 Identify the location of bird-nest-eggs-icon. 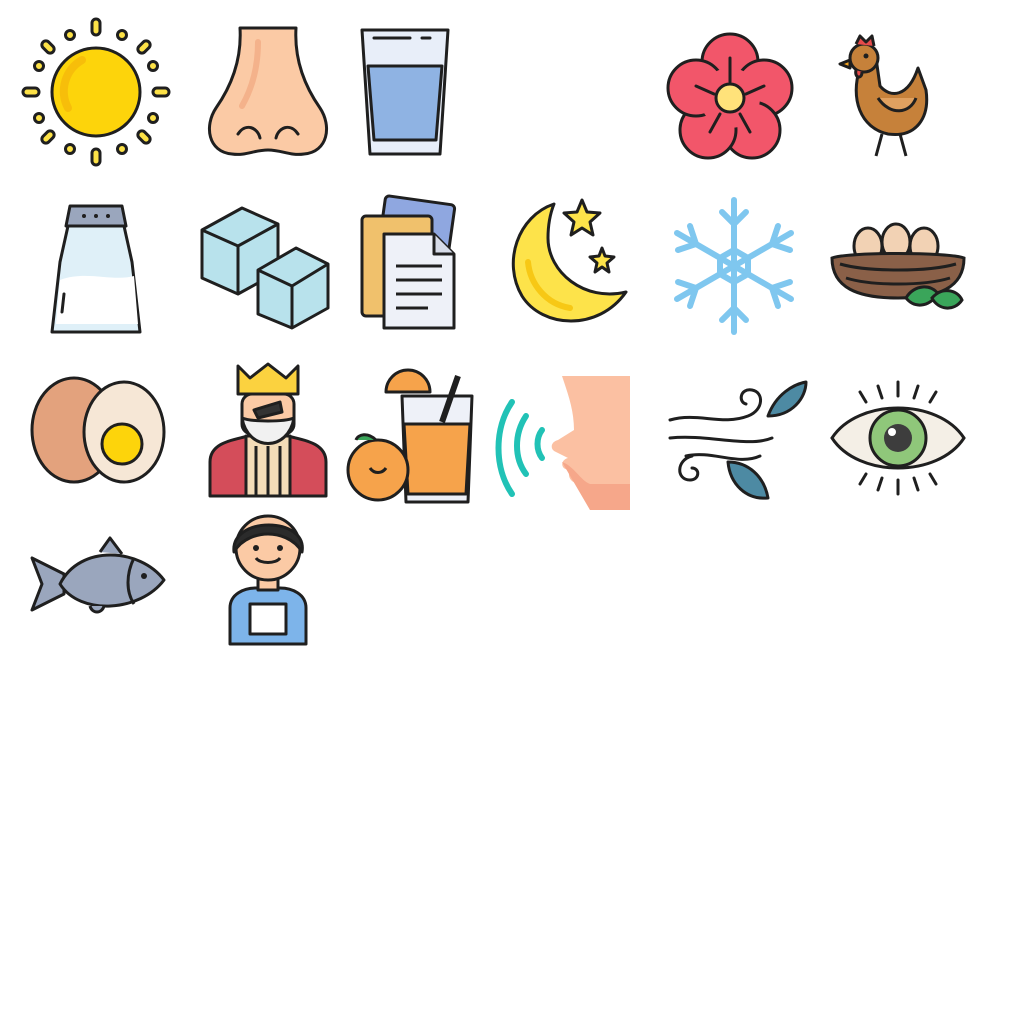
(898, 268).